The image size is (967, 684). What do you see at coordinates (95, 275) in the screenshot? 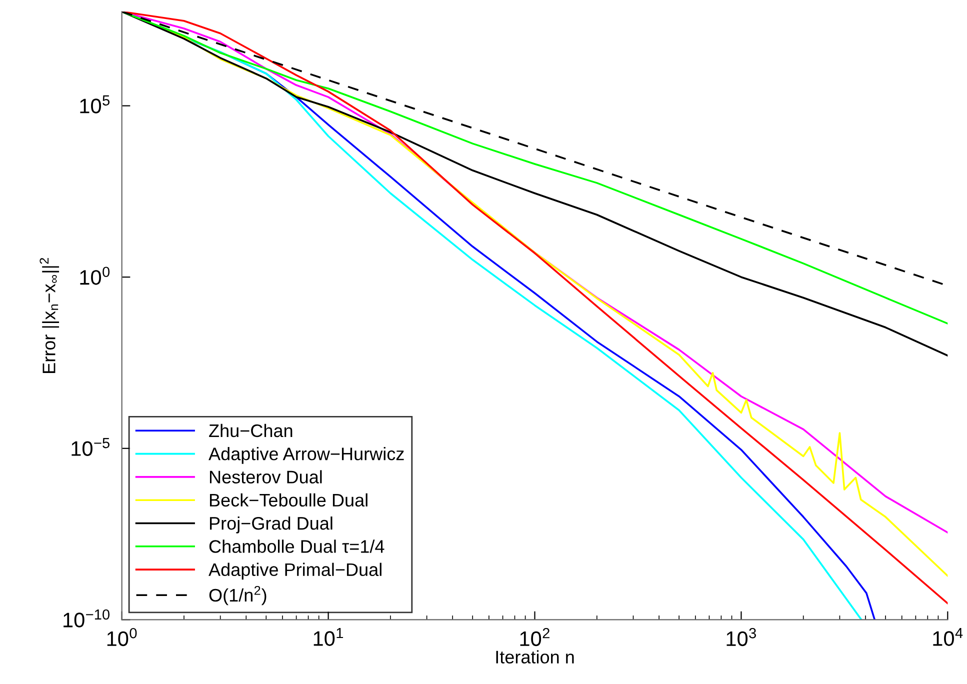
I see `y-tick-label: 10$^{0}$` at bounding box center [95, 275].